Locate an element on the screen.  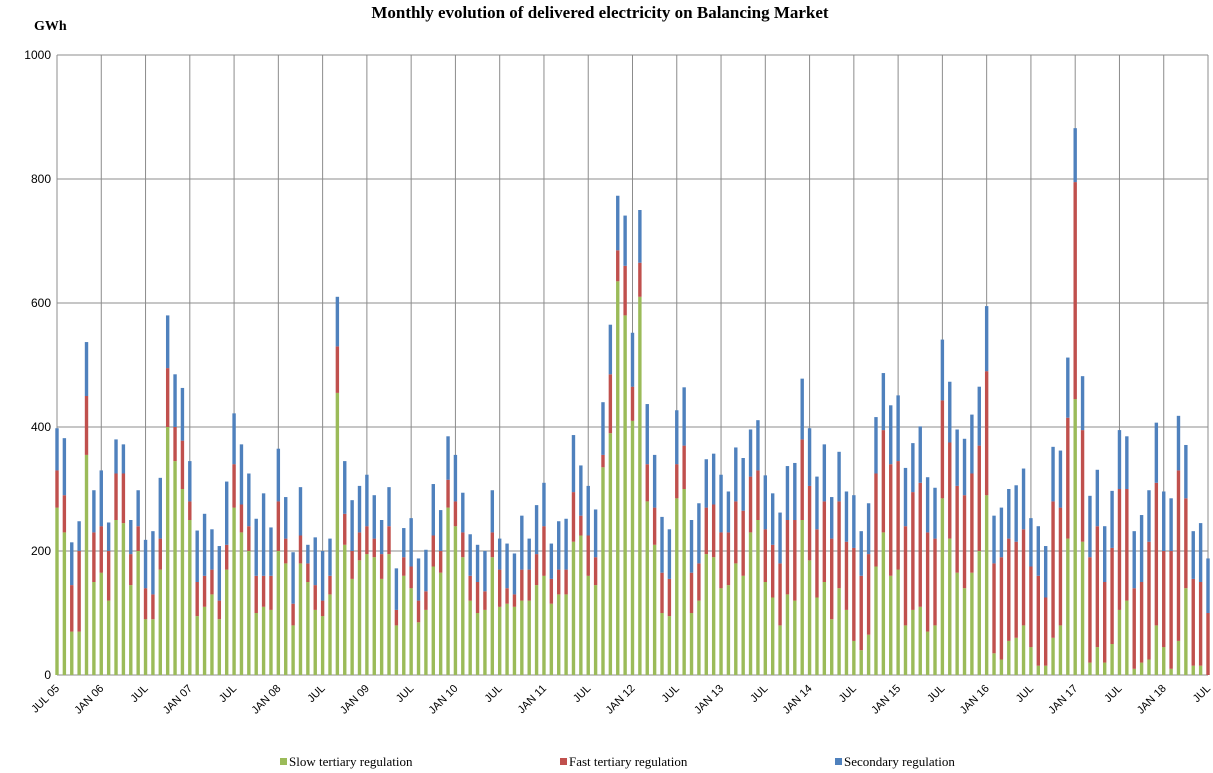
legend-swatch is located at coordinates (283, 761).